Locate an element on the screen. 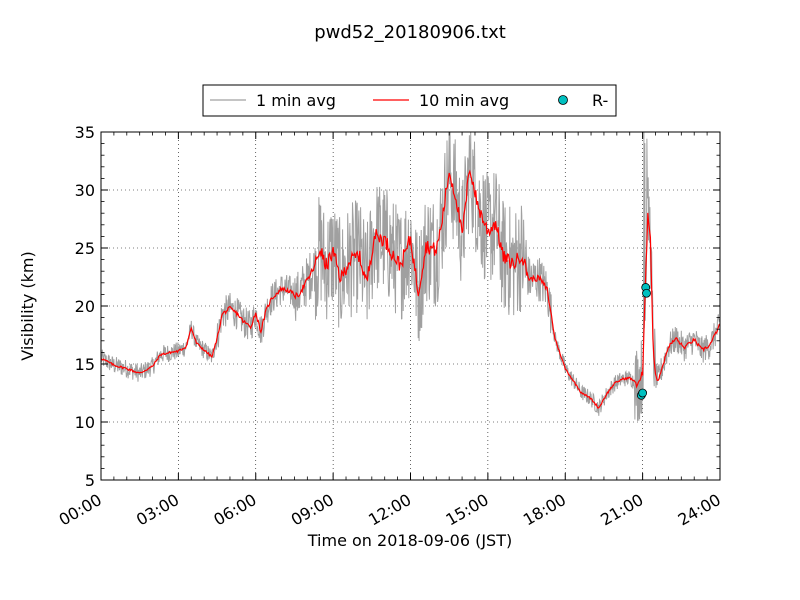  y-tick-label: 15 is located at coordinates (85, 364).